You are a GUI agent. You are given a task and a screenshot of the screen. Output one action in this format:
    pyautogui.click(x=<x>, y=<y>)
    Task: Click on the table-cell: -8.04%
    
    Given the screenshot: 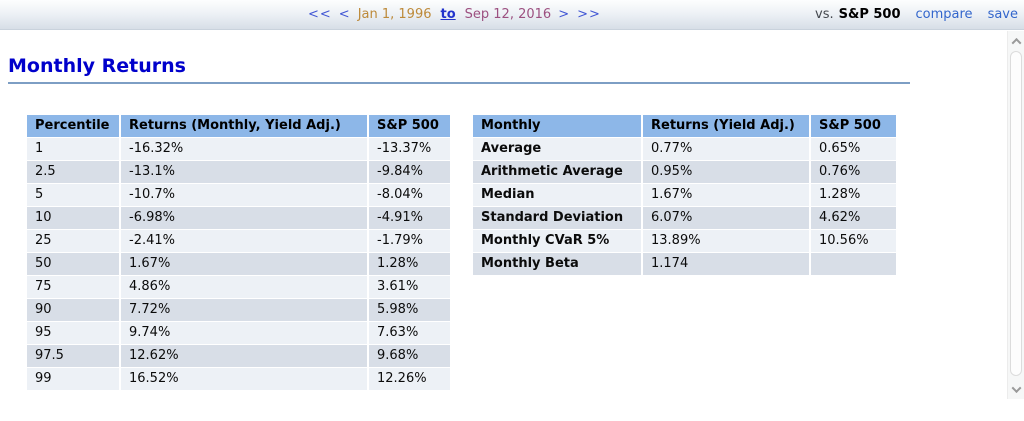 What is the action you would take?
    pyautogui.click(x=409, y=195)
    